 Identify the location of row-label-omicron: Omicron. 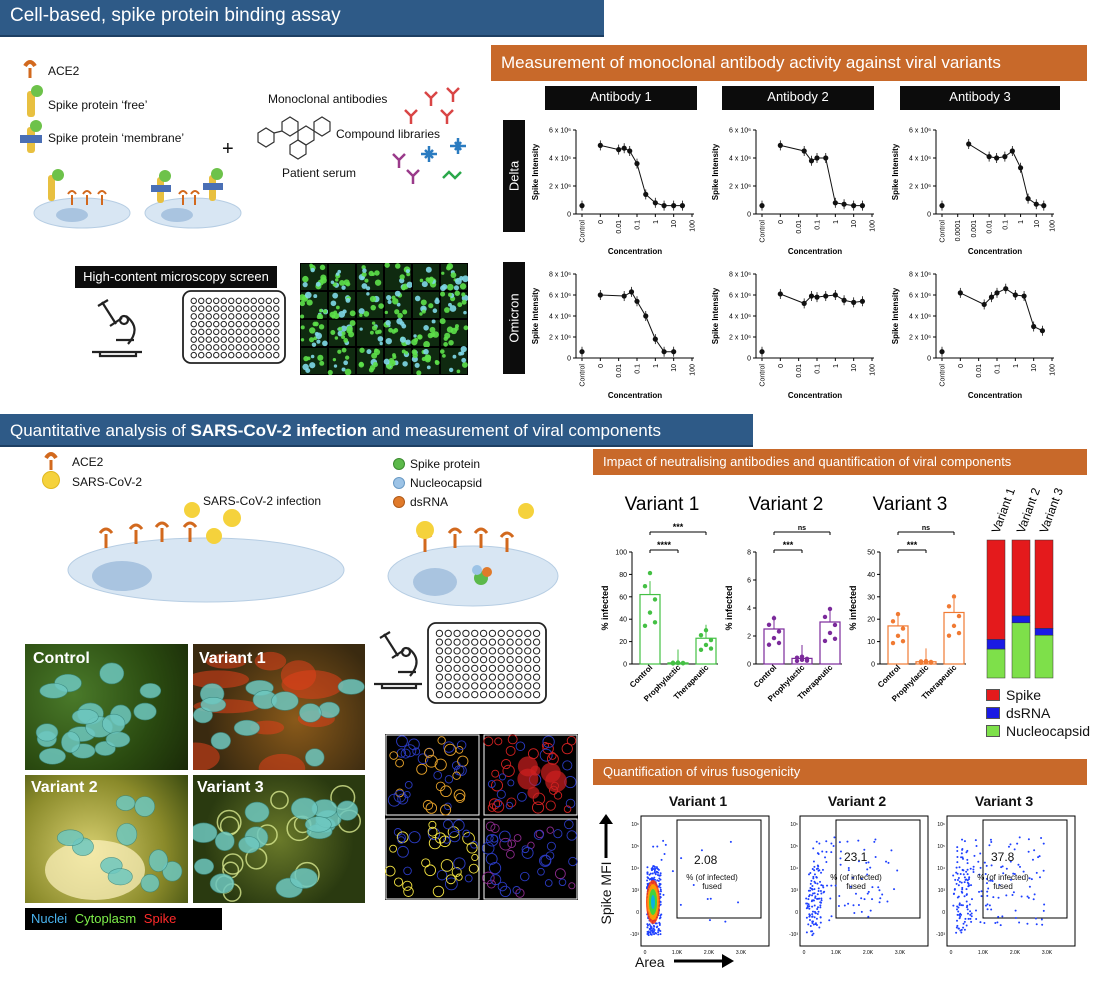
(514, 318).